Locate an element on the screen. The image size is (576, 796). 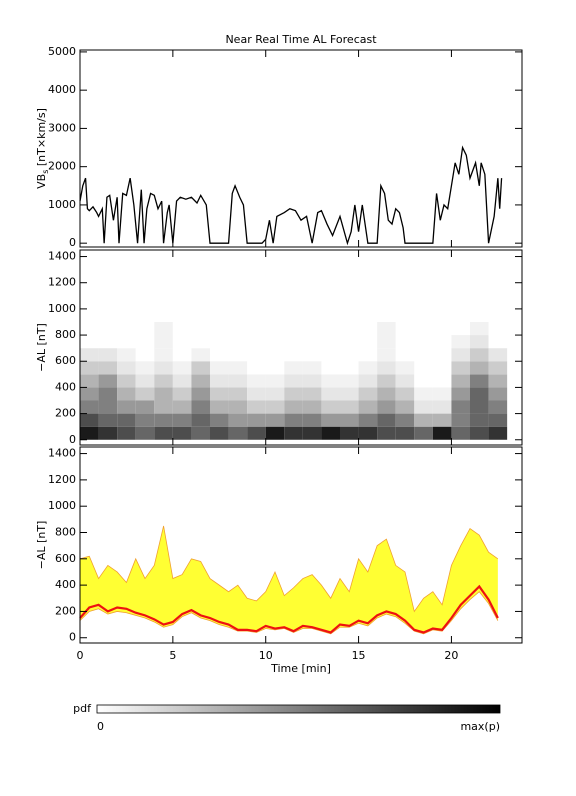
colorbar is located at coordinates (298, 709).